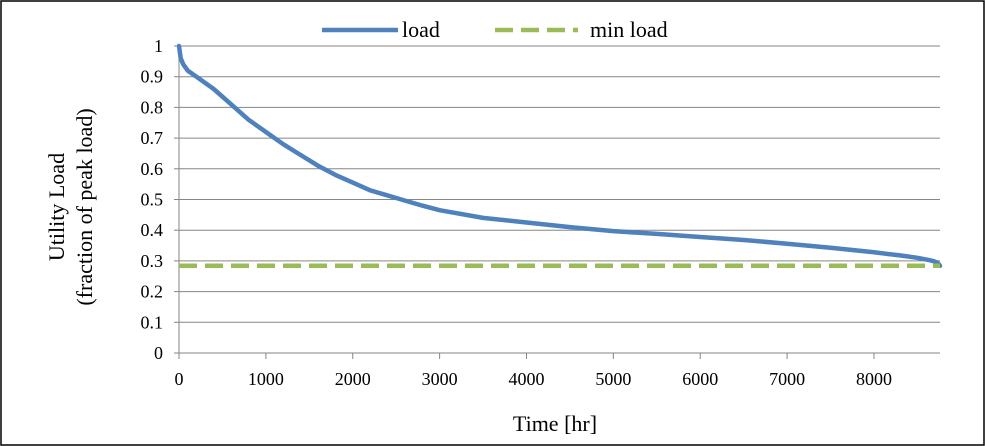 The height and width of the screenshot is (446, 985). What do you see at coordinates (421, 29) in the screenshot?
I see `legend-label-load: load` at bounding box center [421, 29].